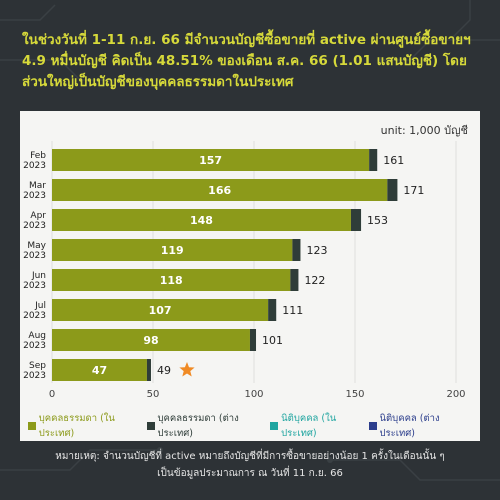 This screenshot has width=500, height=500. I want to click on star-icon, so click(187, 369).